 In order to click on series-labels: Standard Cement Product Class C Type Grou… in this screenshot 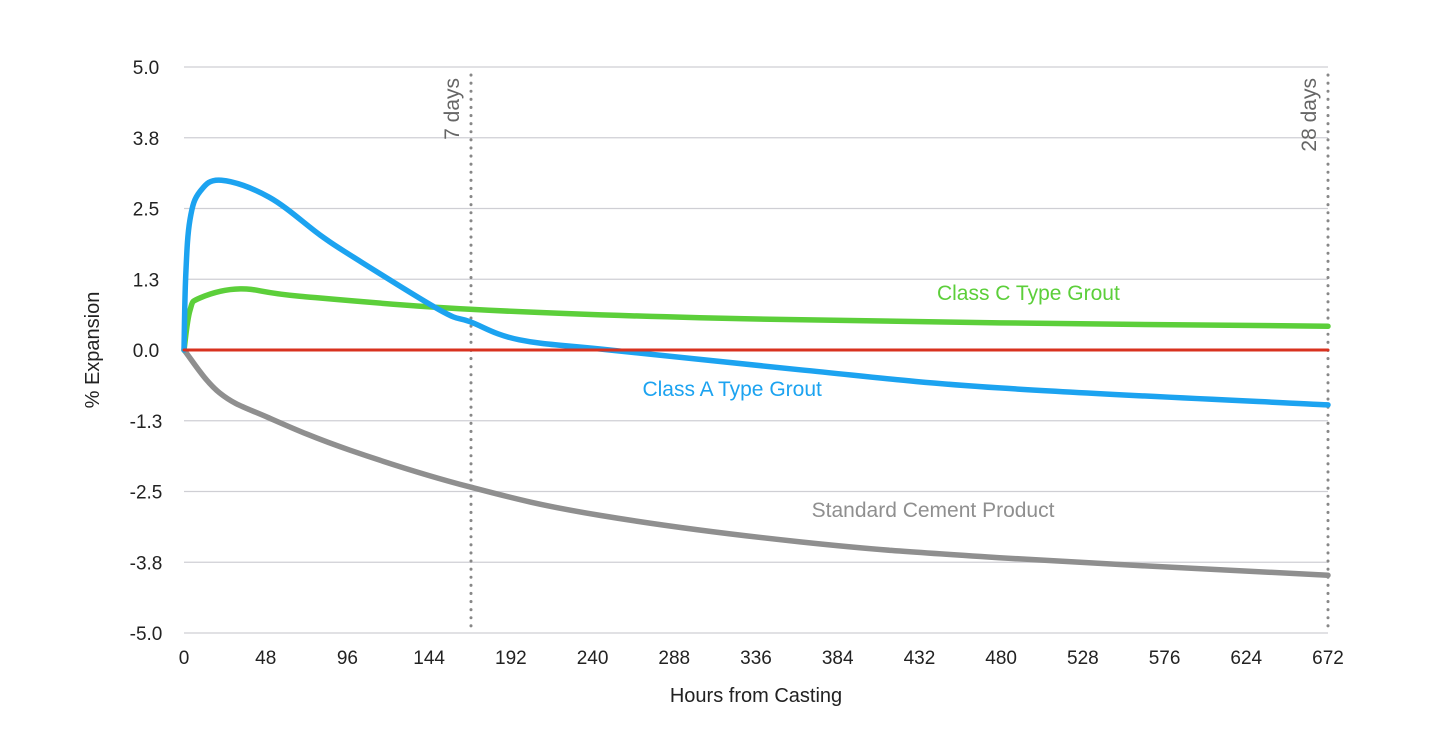, I will do `click(880, 402)`.